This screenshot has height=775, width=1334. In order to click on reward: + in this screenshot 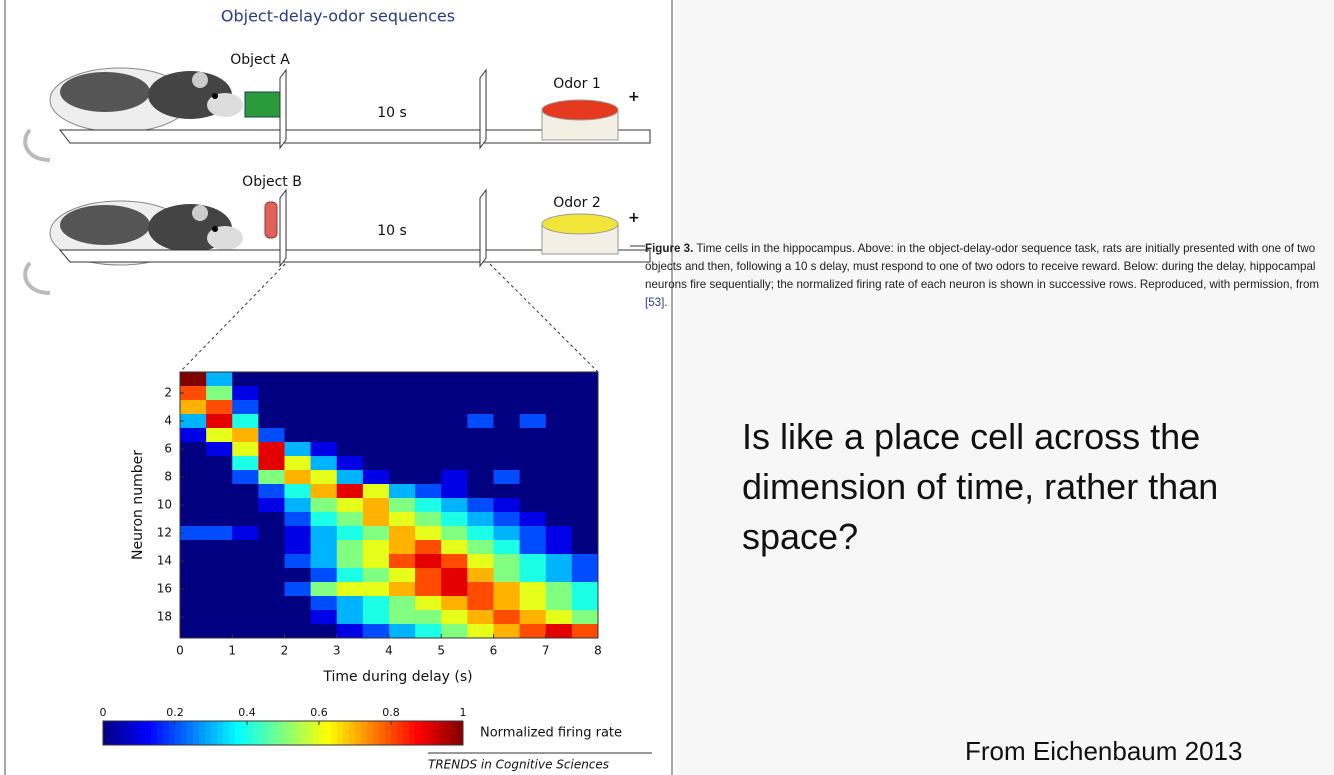, I will do `click(634, 218)`.